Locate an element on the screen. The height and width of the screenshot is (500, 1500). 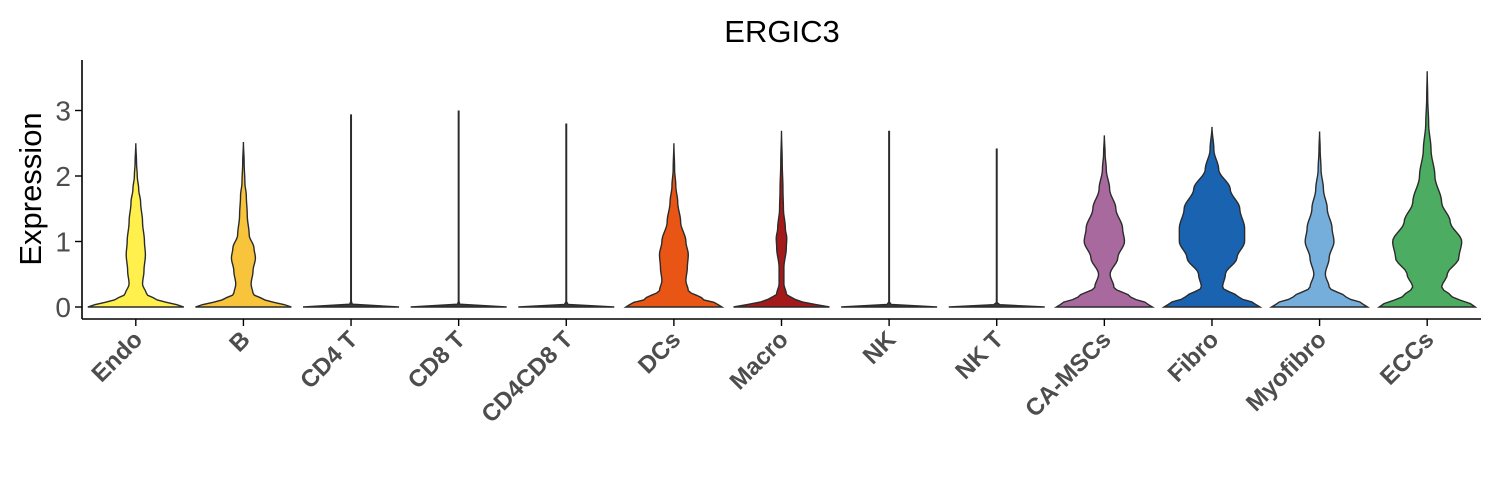
x-tick-label-cd8-t: CD8 T is located at coordinates (437, 360).